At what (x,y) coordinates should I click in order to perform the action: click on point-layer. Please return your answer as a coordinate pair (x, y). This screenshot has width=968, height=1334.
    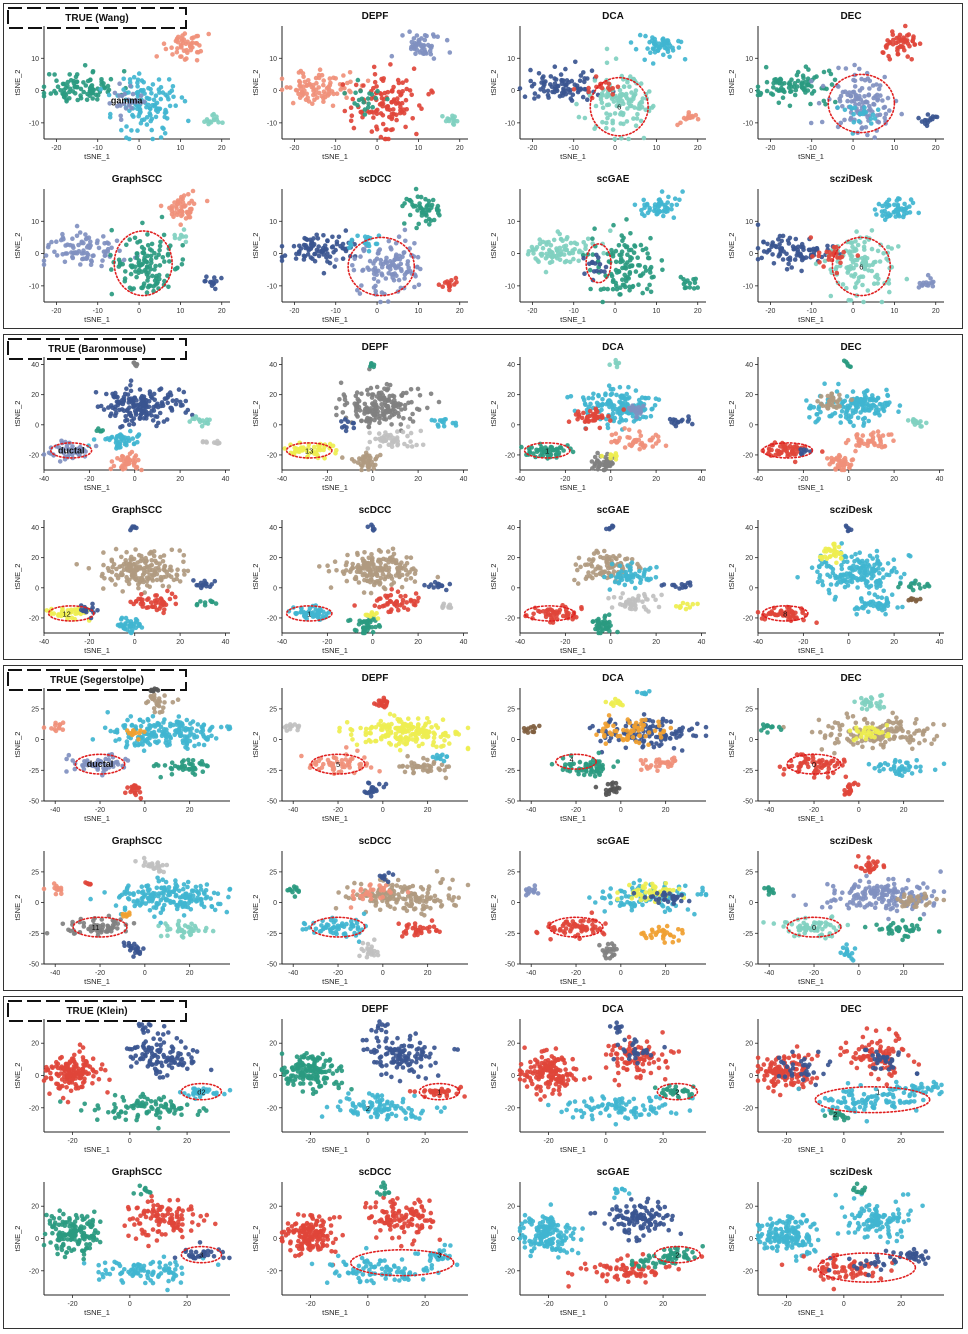
    Looking at the image, I should click on (607, 415).